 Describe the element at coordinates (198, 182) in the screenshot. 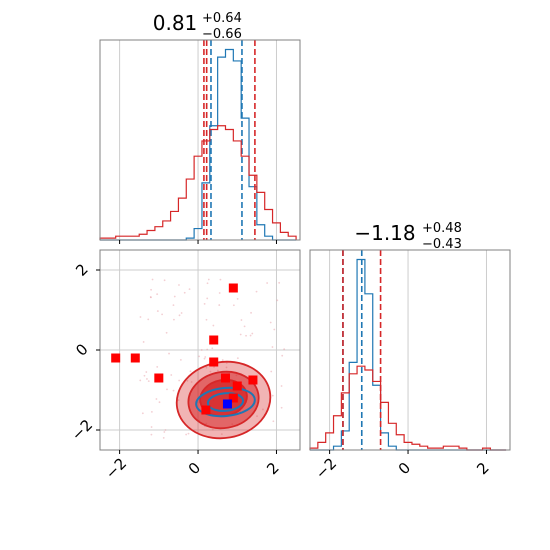

I see `histogram-series-red` at that location.